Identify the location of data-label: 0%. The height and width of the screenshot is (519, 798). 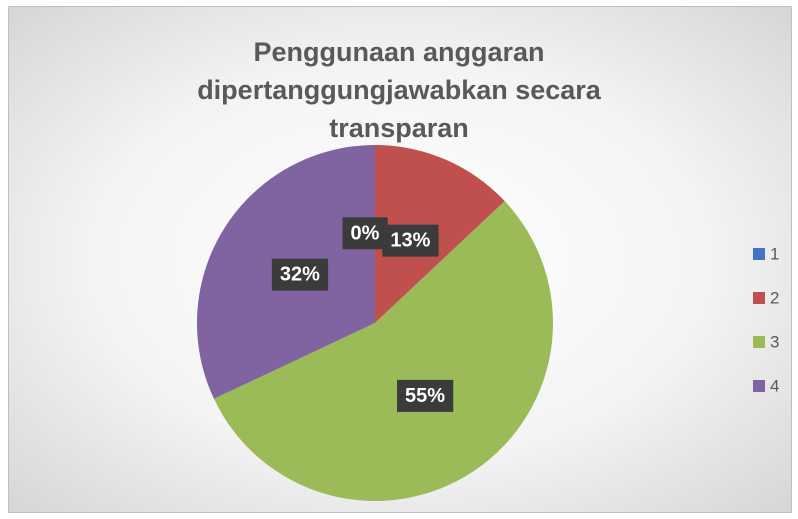
(365, 233).